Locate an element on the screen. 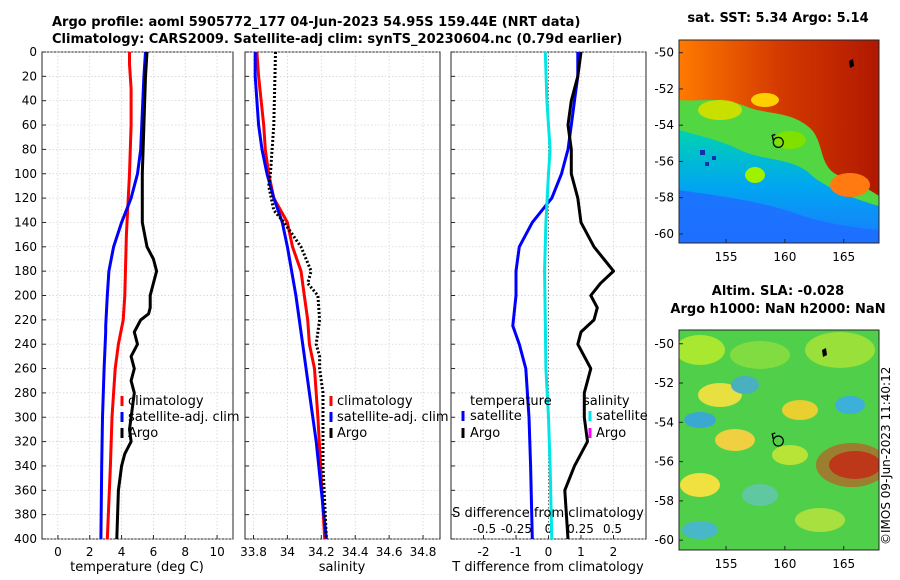  salinity-xlabel: salinity is located at coordinates (342, 567).